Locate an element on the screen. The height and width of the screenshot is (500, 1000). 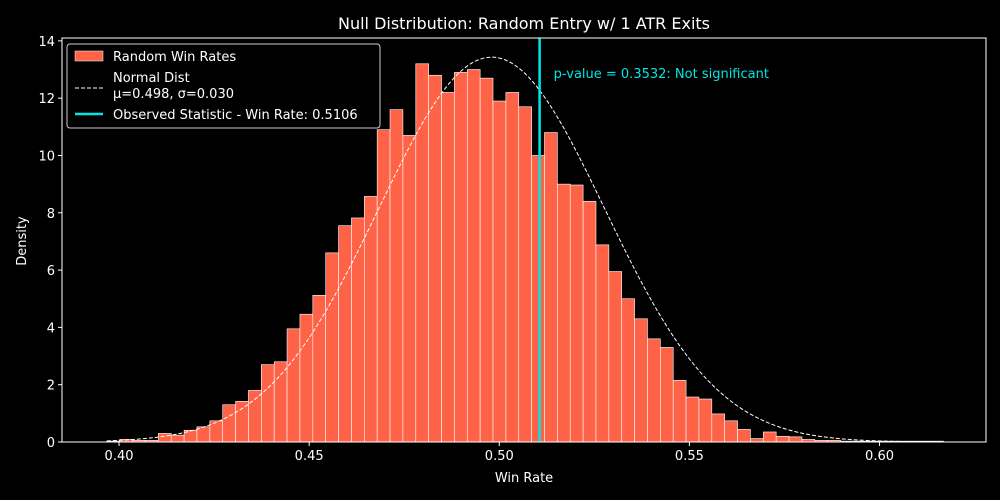
x-tick-label: 0.40 is located at coordinates (119, 456).